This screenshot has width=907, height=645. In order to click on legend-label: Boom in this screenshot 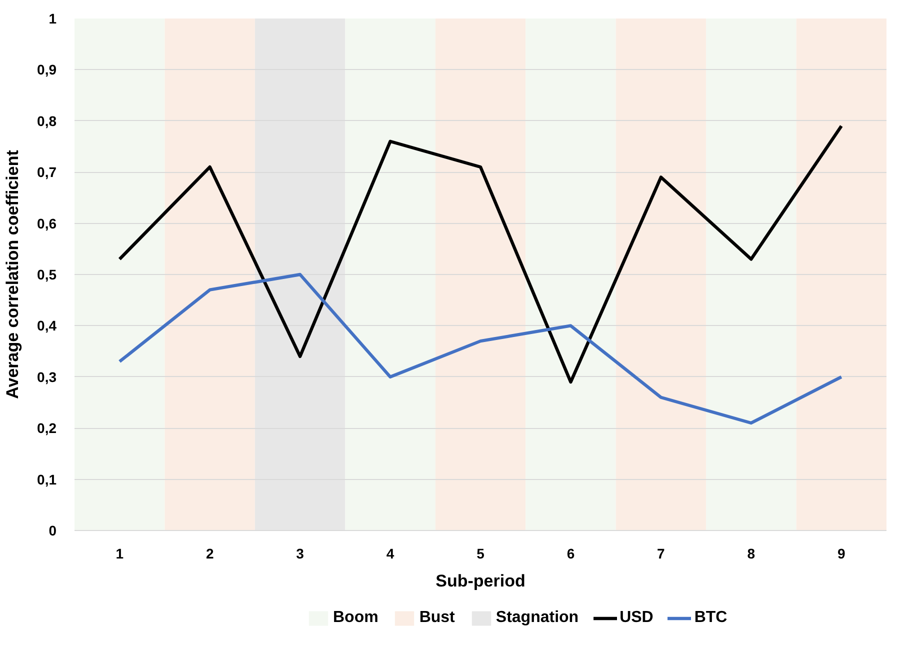, I will do `click(355, 618)`.